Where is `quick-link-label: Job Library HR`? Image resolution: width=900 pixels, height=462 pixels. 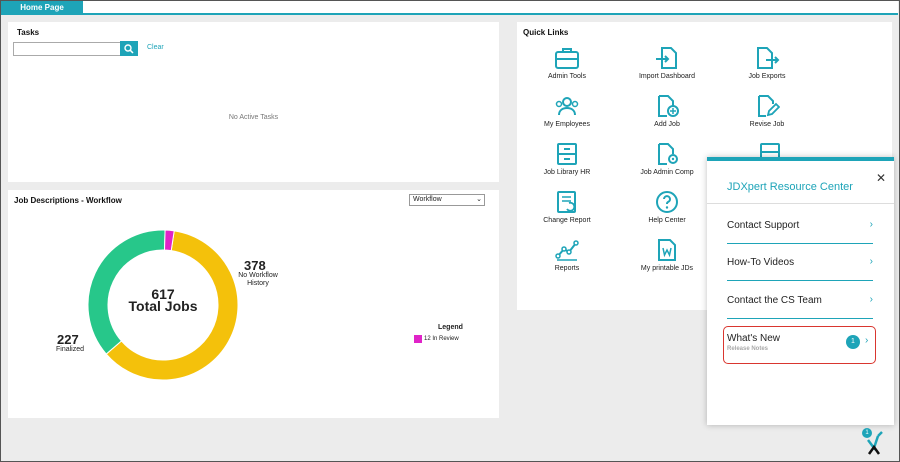 quick-link-label: Job Library HR is located at coordinates (567, 172).